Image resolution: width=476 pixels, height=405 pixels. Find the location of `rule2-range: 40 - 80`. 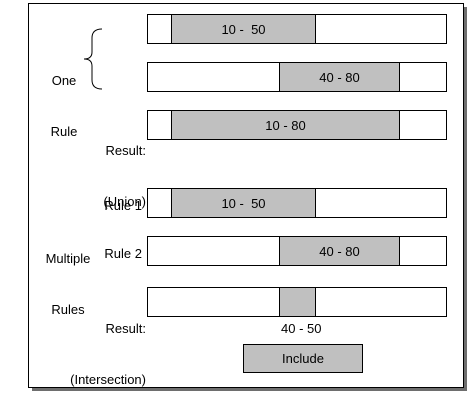

rule2-range: 40 - 80 is located at coordinates (339, 251).